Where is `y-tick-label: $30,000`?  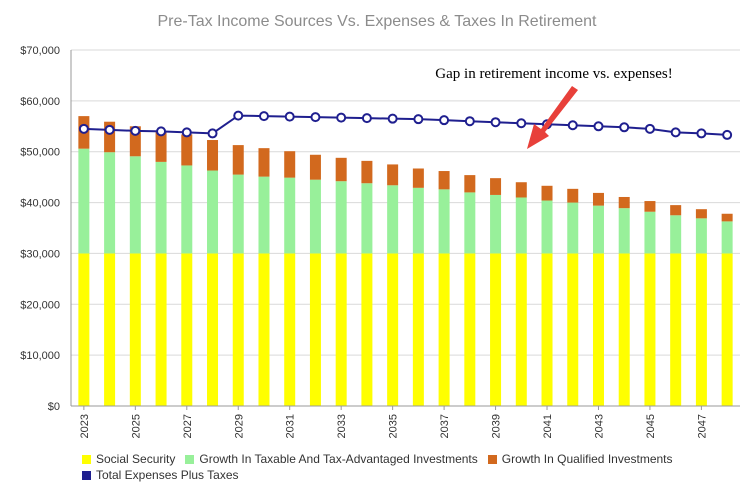
y-tick-label: $30,000 is located at coordinates (40, 254).